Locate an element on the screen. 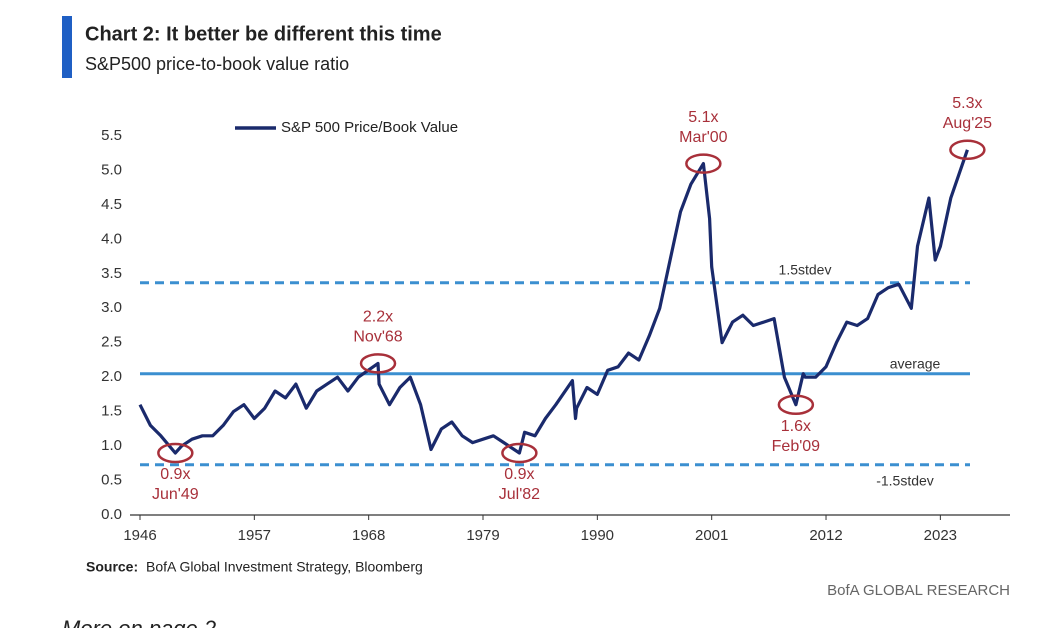  y-tick-label: 1.5 is located at coordinates (111, 411).